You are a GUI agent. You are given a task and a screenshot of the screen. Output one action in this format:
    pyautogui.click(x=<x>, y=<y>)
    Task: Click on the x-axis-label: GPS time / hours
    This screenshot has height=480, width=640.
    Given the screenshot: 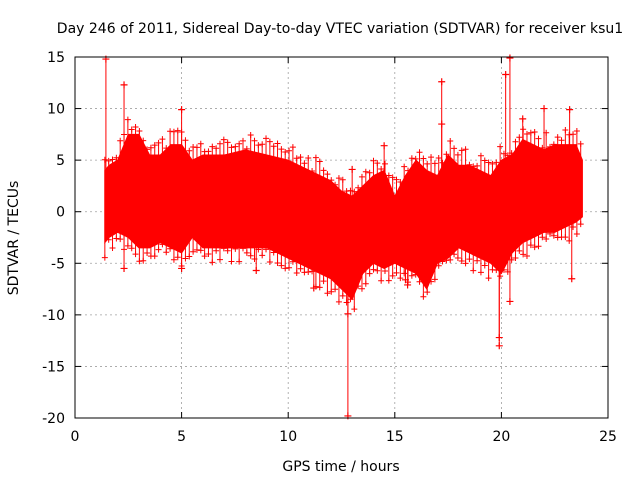 What is the action you would take?
    pyautogui.click(x=340, y=467)
    